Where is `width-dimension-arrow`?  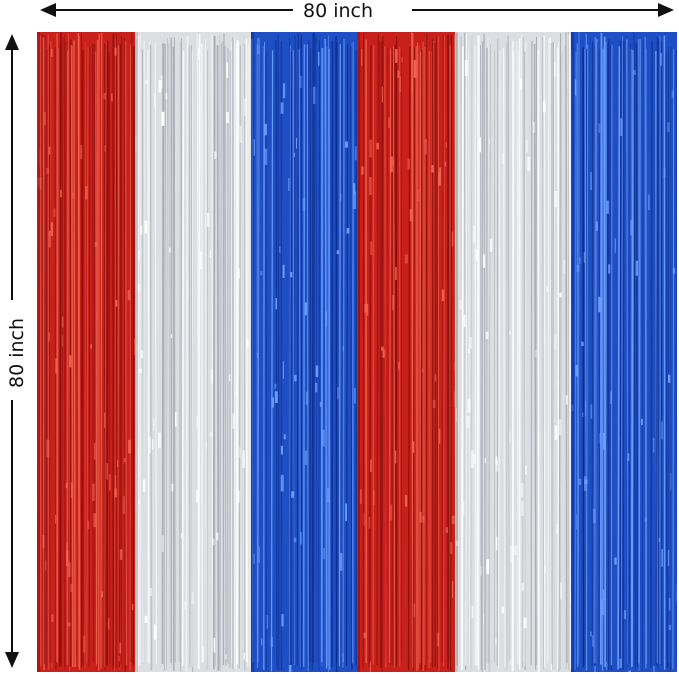
width-dimension-arrow is located at coordinates (357, 10).